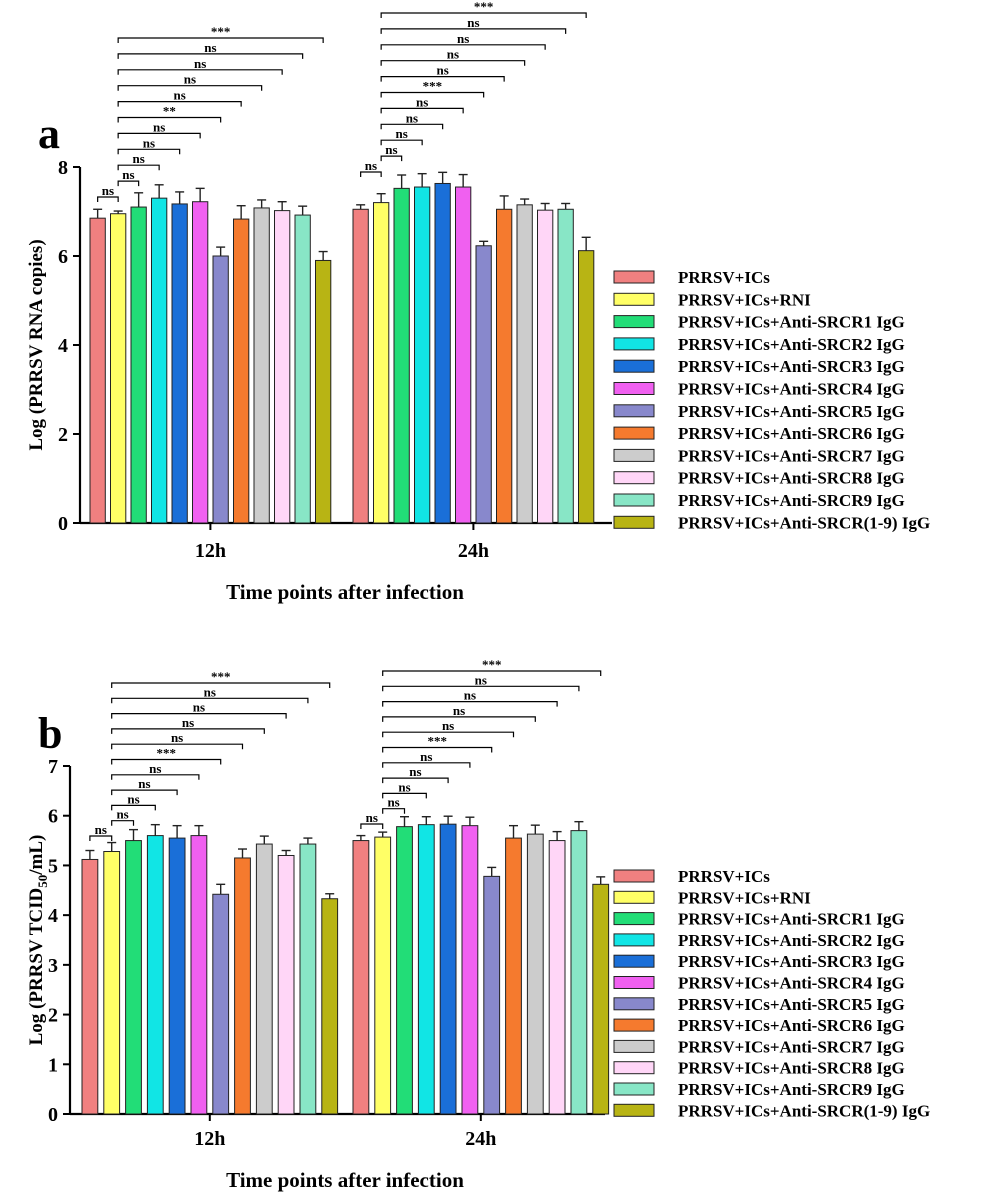  Describe the element at coordinates (744, 897) in the screenshot. I see `legend-label-2: PRRSV+ICs+RNI` at that location.